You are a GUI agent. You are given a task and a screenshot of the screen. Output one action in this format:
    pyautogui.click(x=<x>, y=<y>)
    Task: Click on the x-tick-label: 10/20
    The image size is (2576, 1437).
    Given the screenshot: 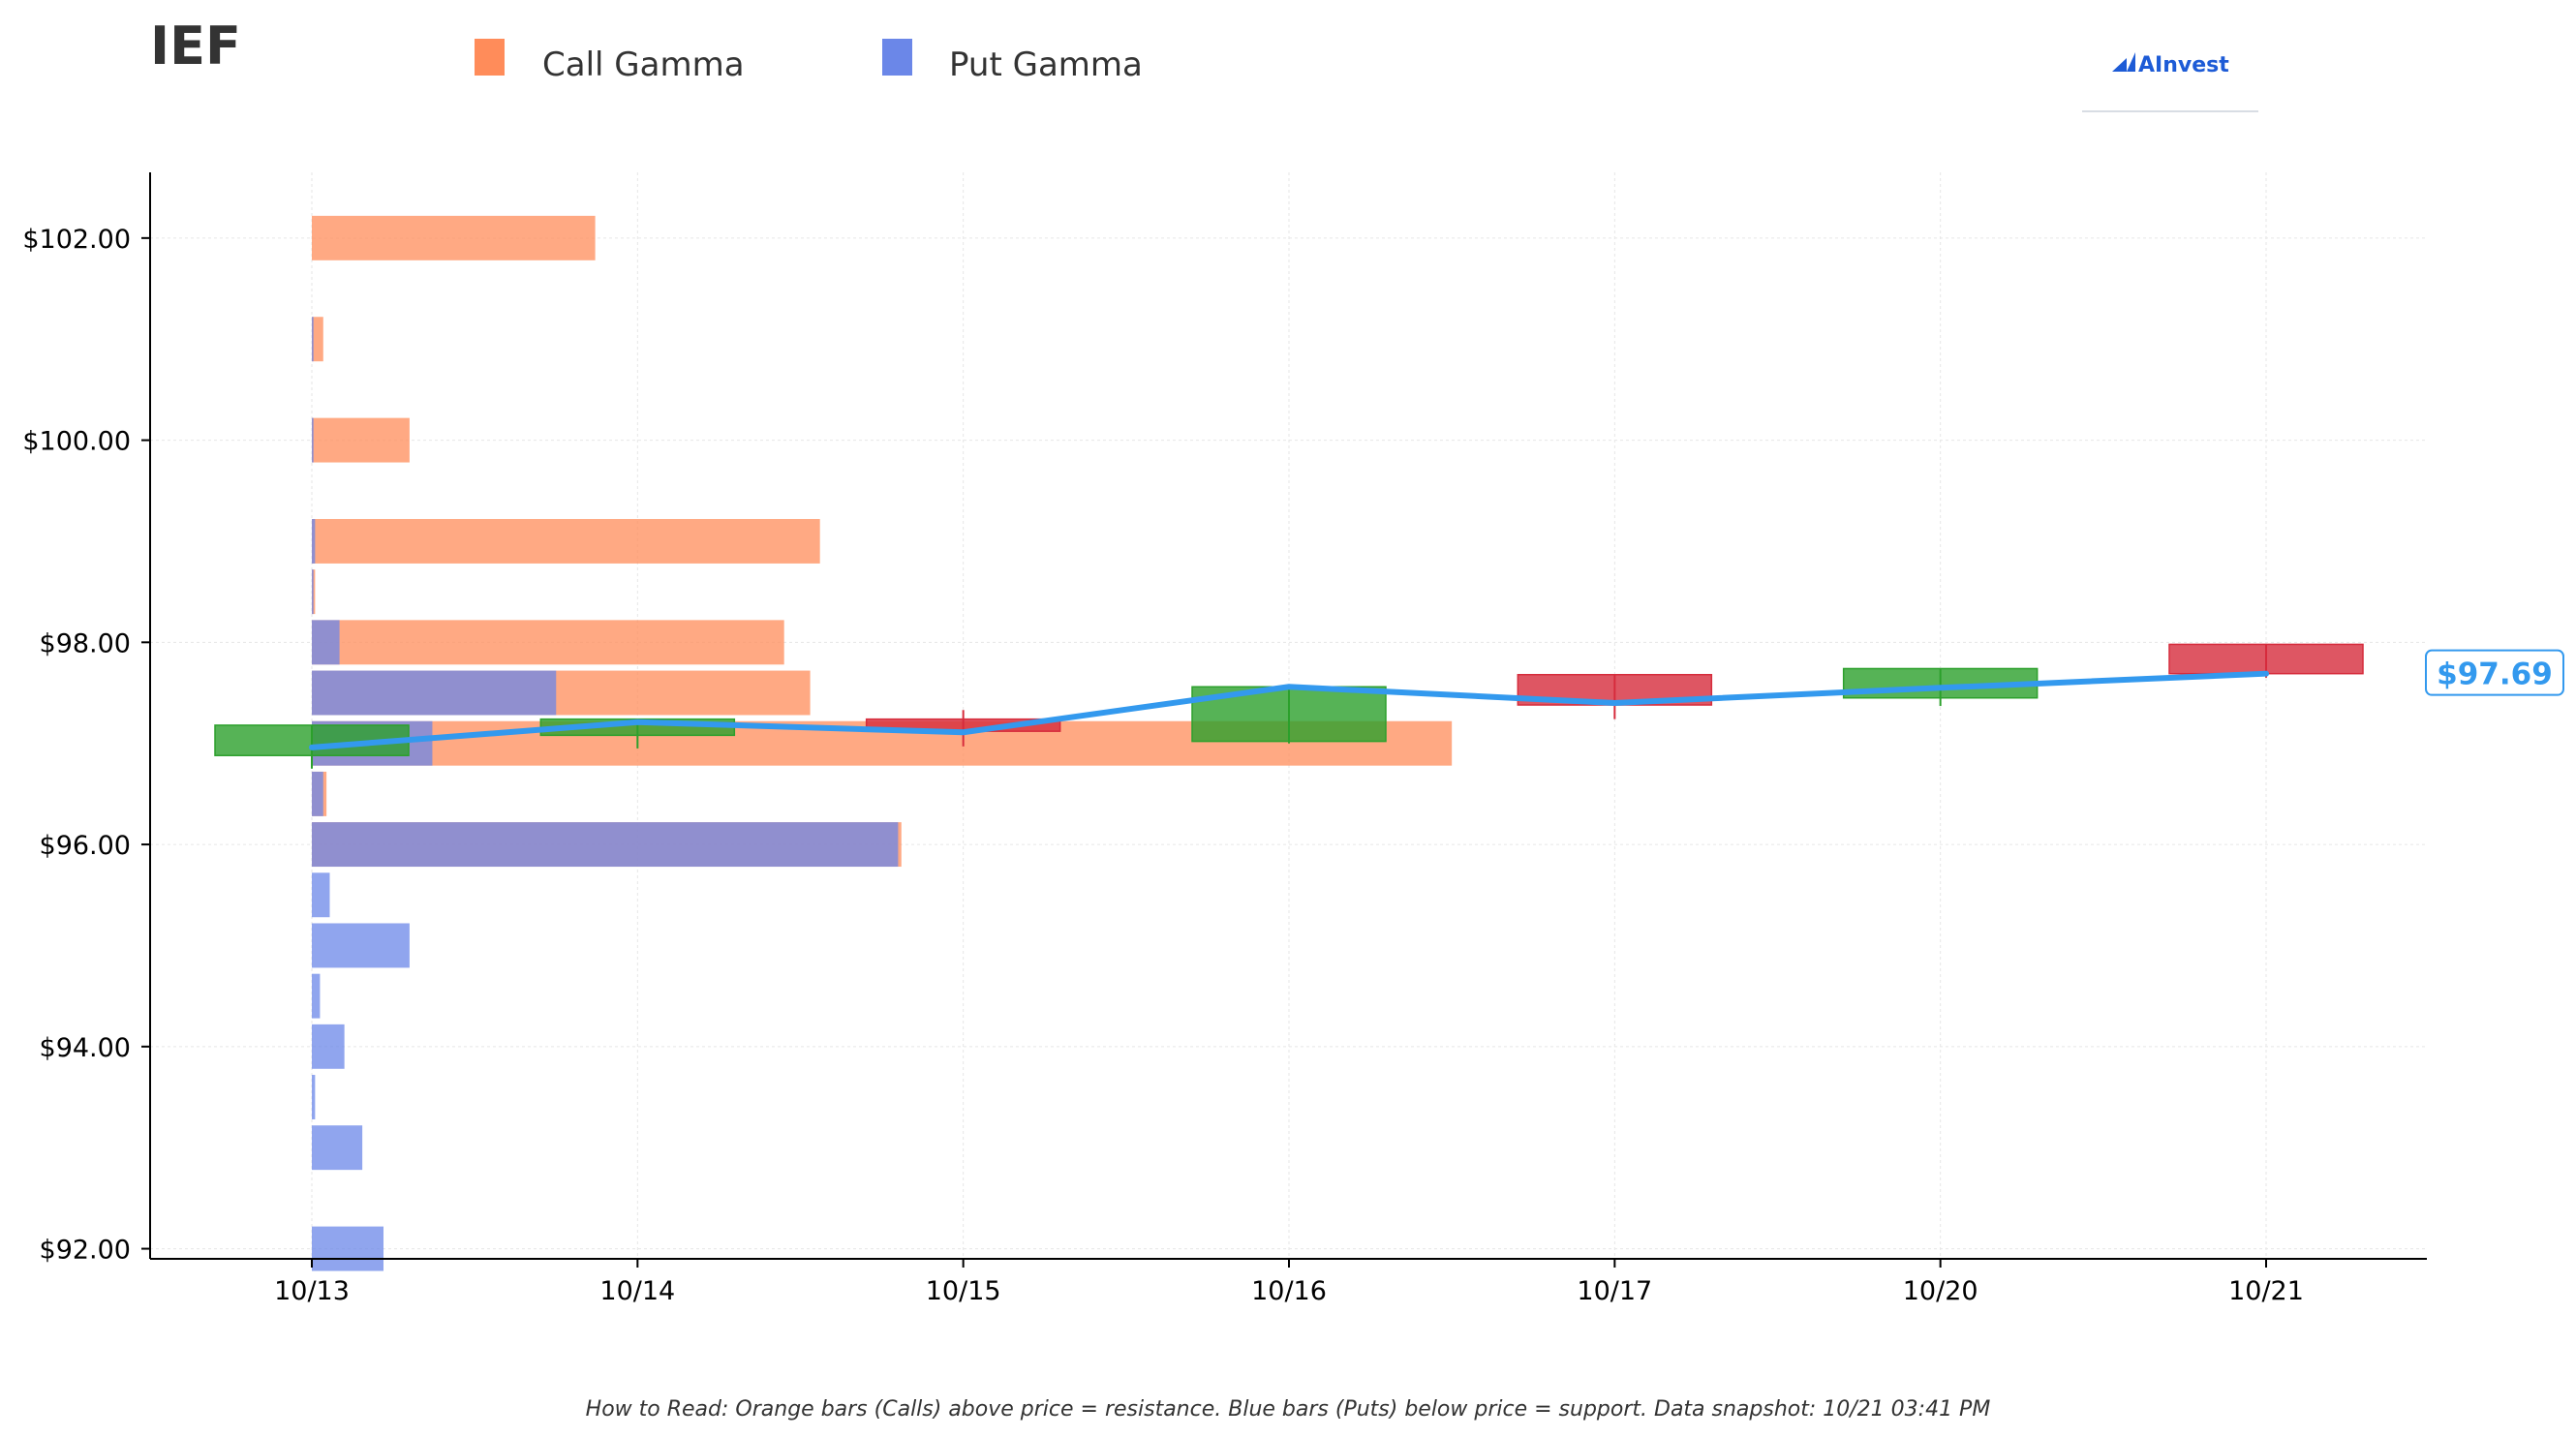 What is the action you would take?
    pyautogui.click(x=1940, y=1291)
    